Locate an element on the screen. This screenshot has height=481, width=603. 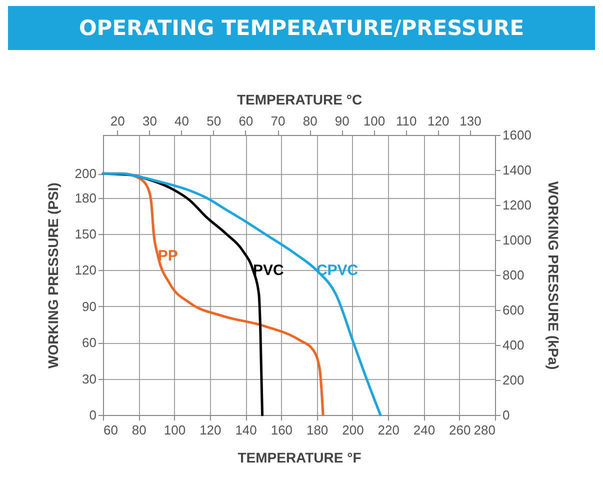
y-tick-label: 180 is located at coordinates (85, 198).